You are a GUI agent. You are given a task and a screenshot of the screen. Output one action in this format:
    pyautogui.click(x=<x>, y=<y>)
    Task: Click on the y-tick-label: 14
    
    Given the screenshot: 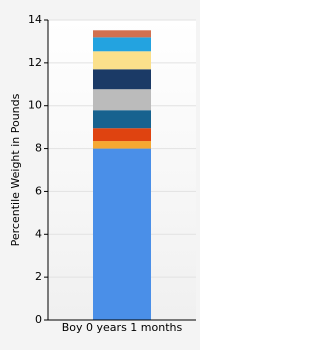 What is the action you would take?
    pyautogui.click(x=35, y=19)
    